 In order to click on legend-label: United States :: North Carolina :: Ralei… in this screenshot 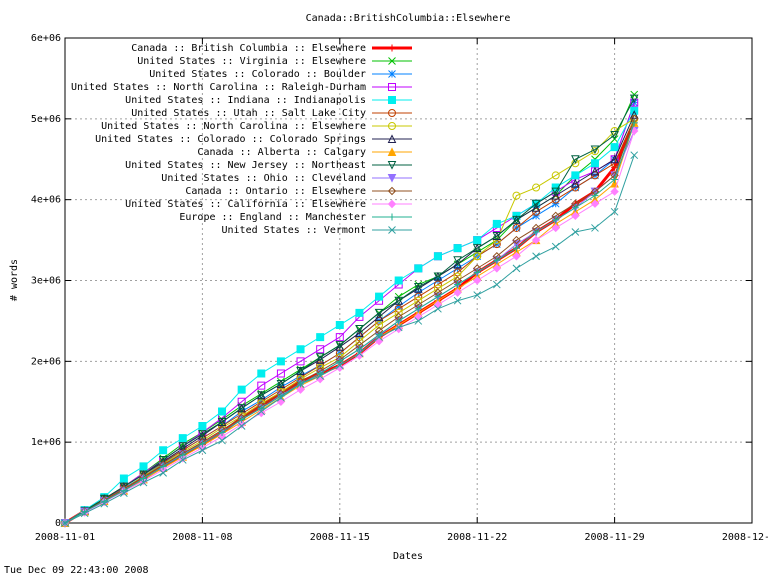, I will do `click(218, 87)`.